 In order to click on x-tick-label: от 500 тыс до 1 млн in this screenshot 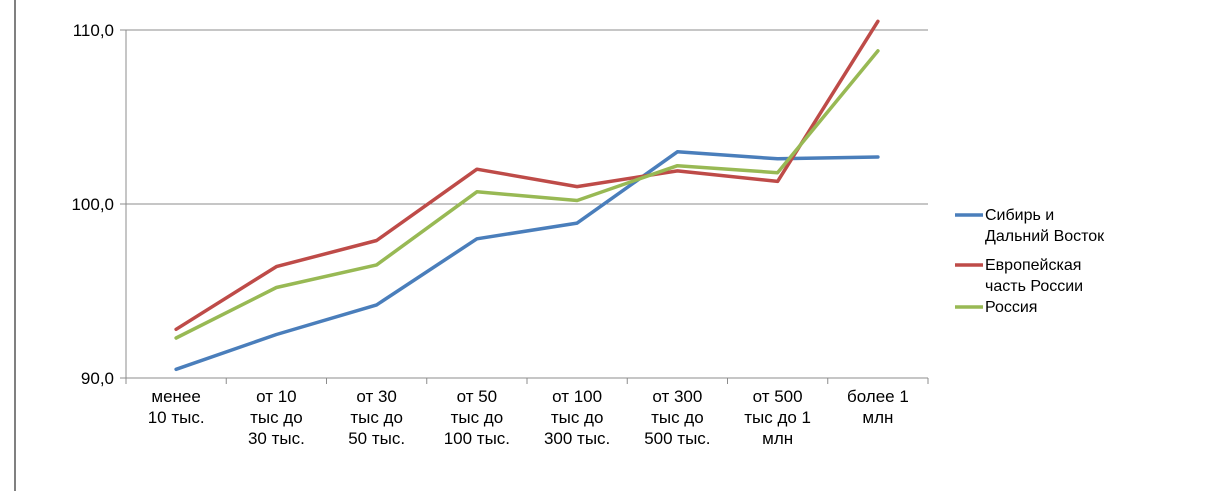, I will do `click(777, 417)`.